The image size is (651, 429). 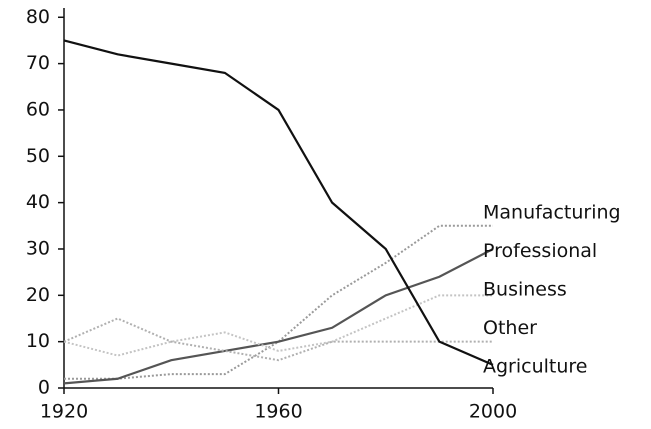 I want to click on y-tick-label: 70, so click(x=38, y=63).